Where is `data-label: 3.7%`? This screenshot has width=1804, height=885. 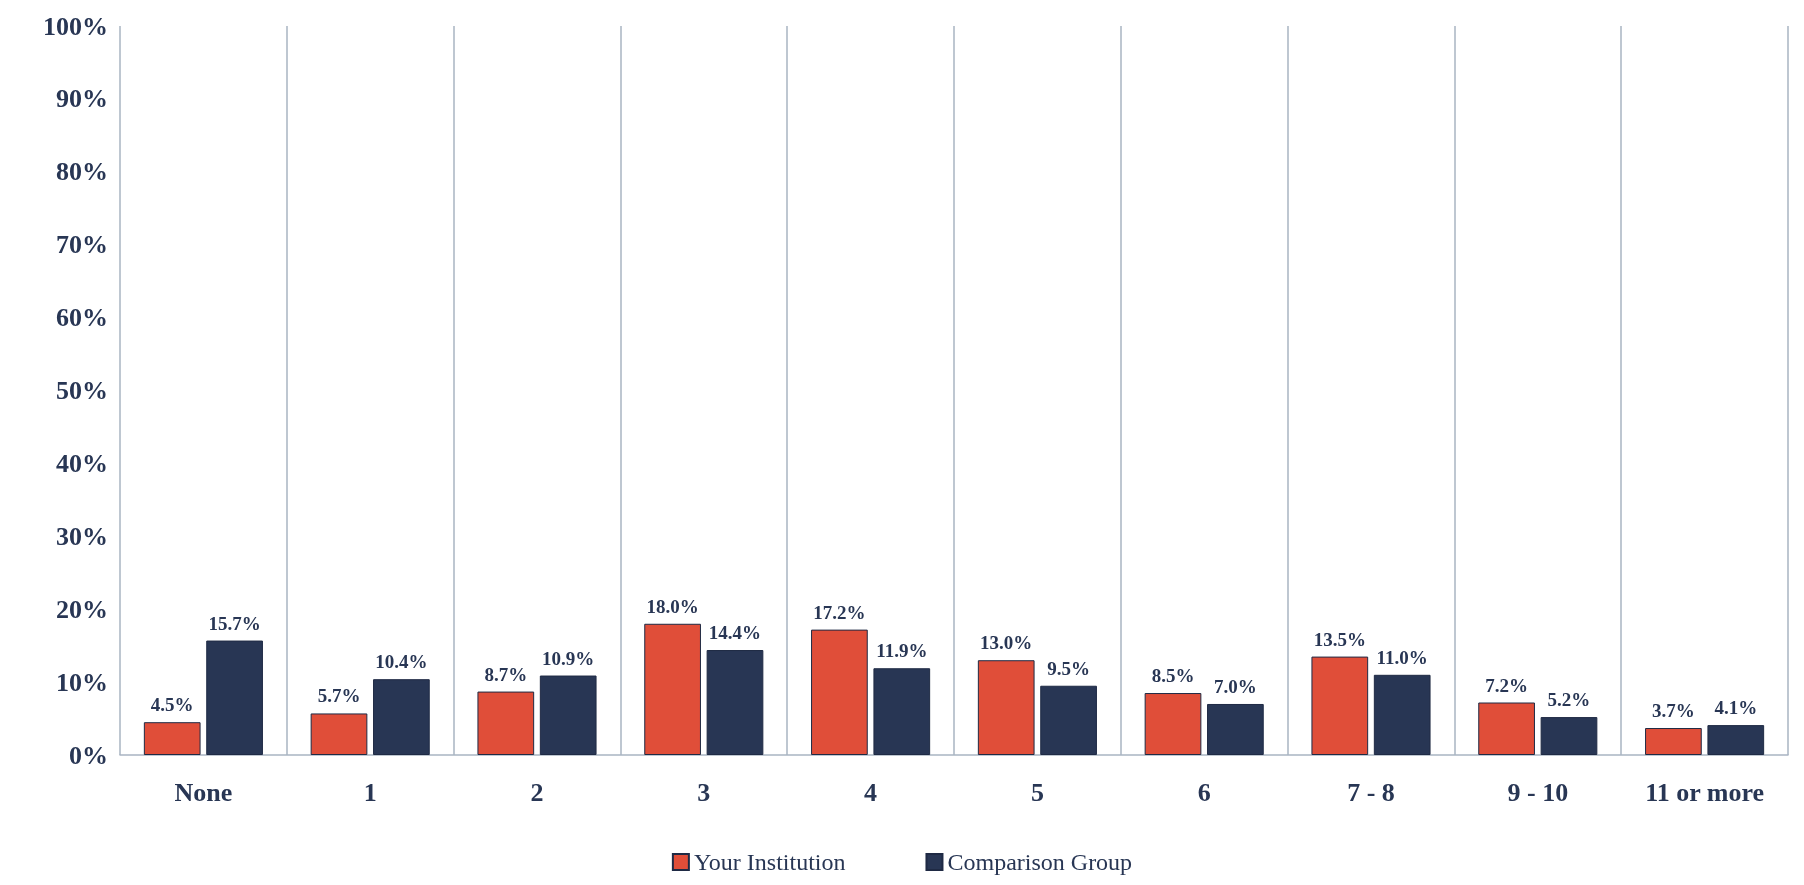
data-label: 3.7% is located at coordinates (1673, 711).